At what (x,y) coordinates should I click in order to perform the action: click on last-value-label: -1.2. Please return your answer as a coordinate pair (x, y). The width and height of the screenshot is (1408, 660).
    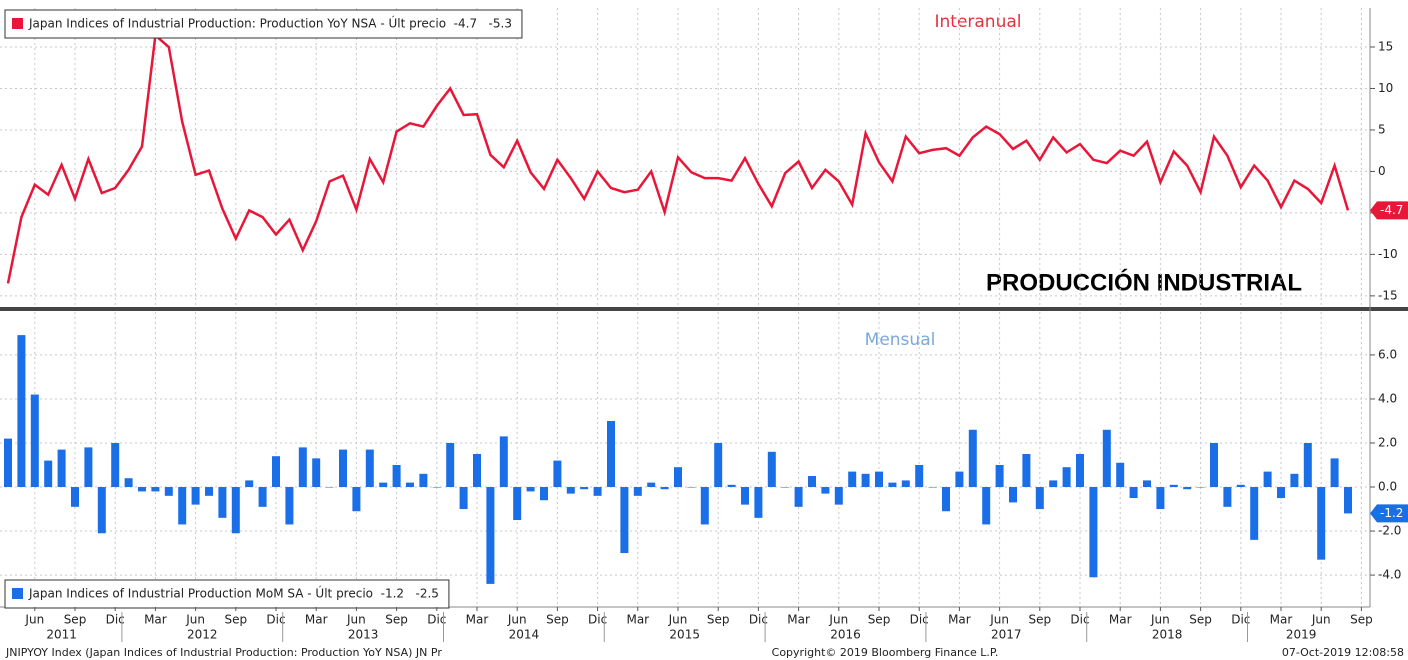
    Looking at the image, I should click on (1391, 513).